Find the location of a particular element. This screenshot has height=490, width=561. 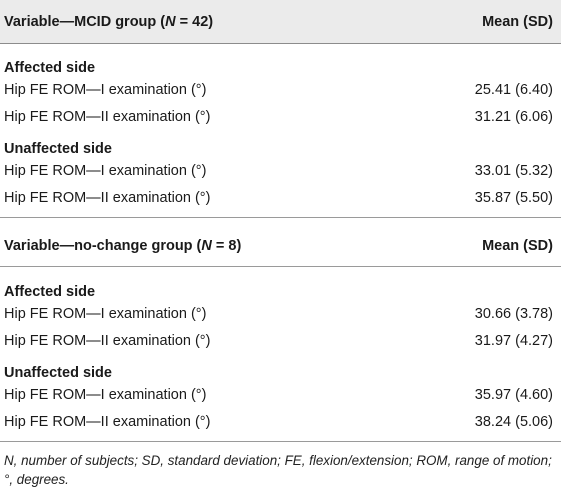

header-variable-label: Variable—MCID group (N = 42) is located at coordinates (109, 21).